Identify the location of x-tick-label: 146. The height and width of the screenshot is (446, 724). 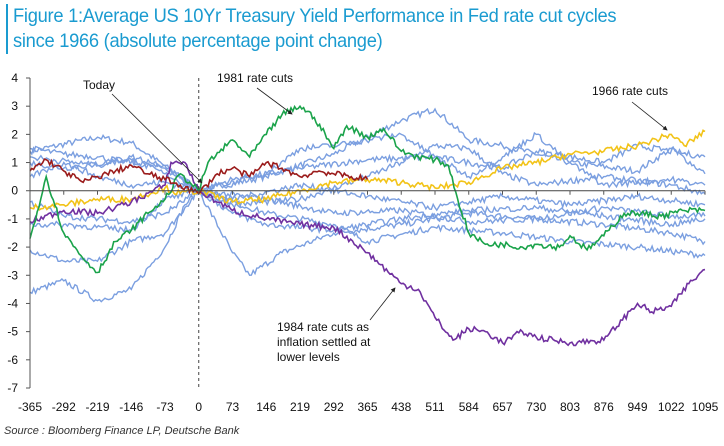
(266, 407).